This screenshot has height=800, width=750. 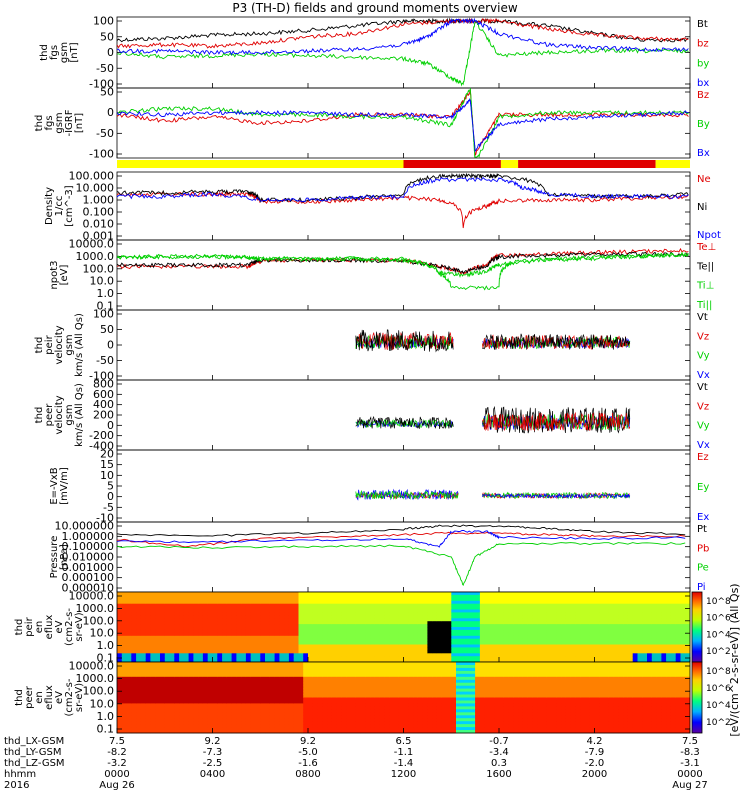 I want to click on y-tick-label: 100, so click(x=103, y=21).